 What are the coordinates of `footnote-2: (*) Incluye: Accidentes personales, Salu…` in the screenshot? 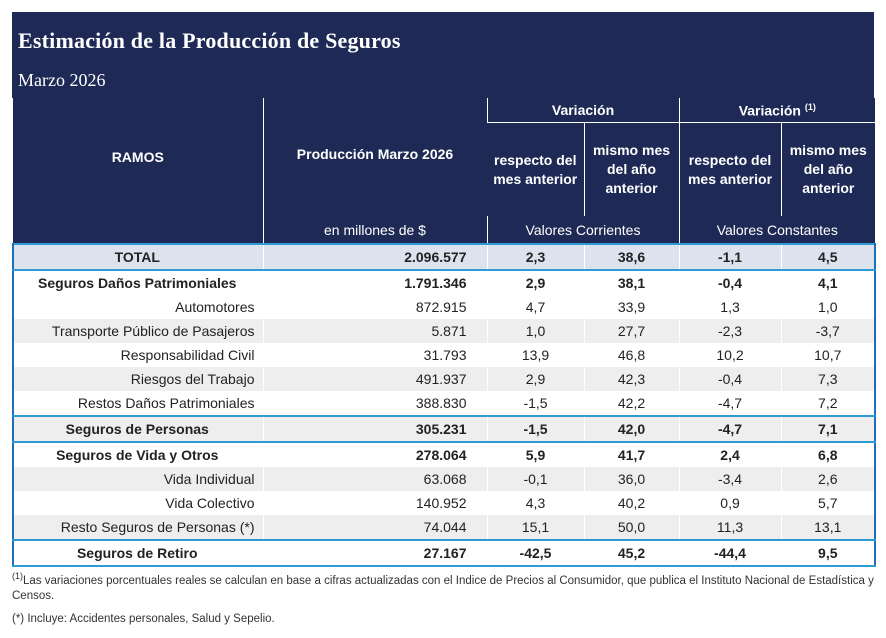 It's located at (143, 618).